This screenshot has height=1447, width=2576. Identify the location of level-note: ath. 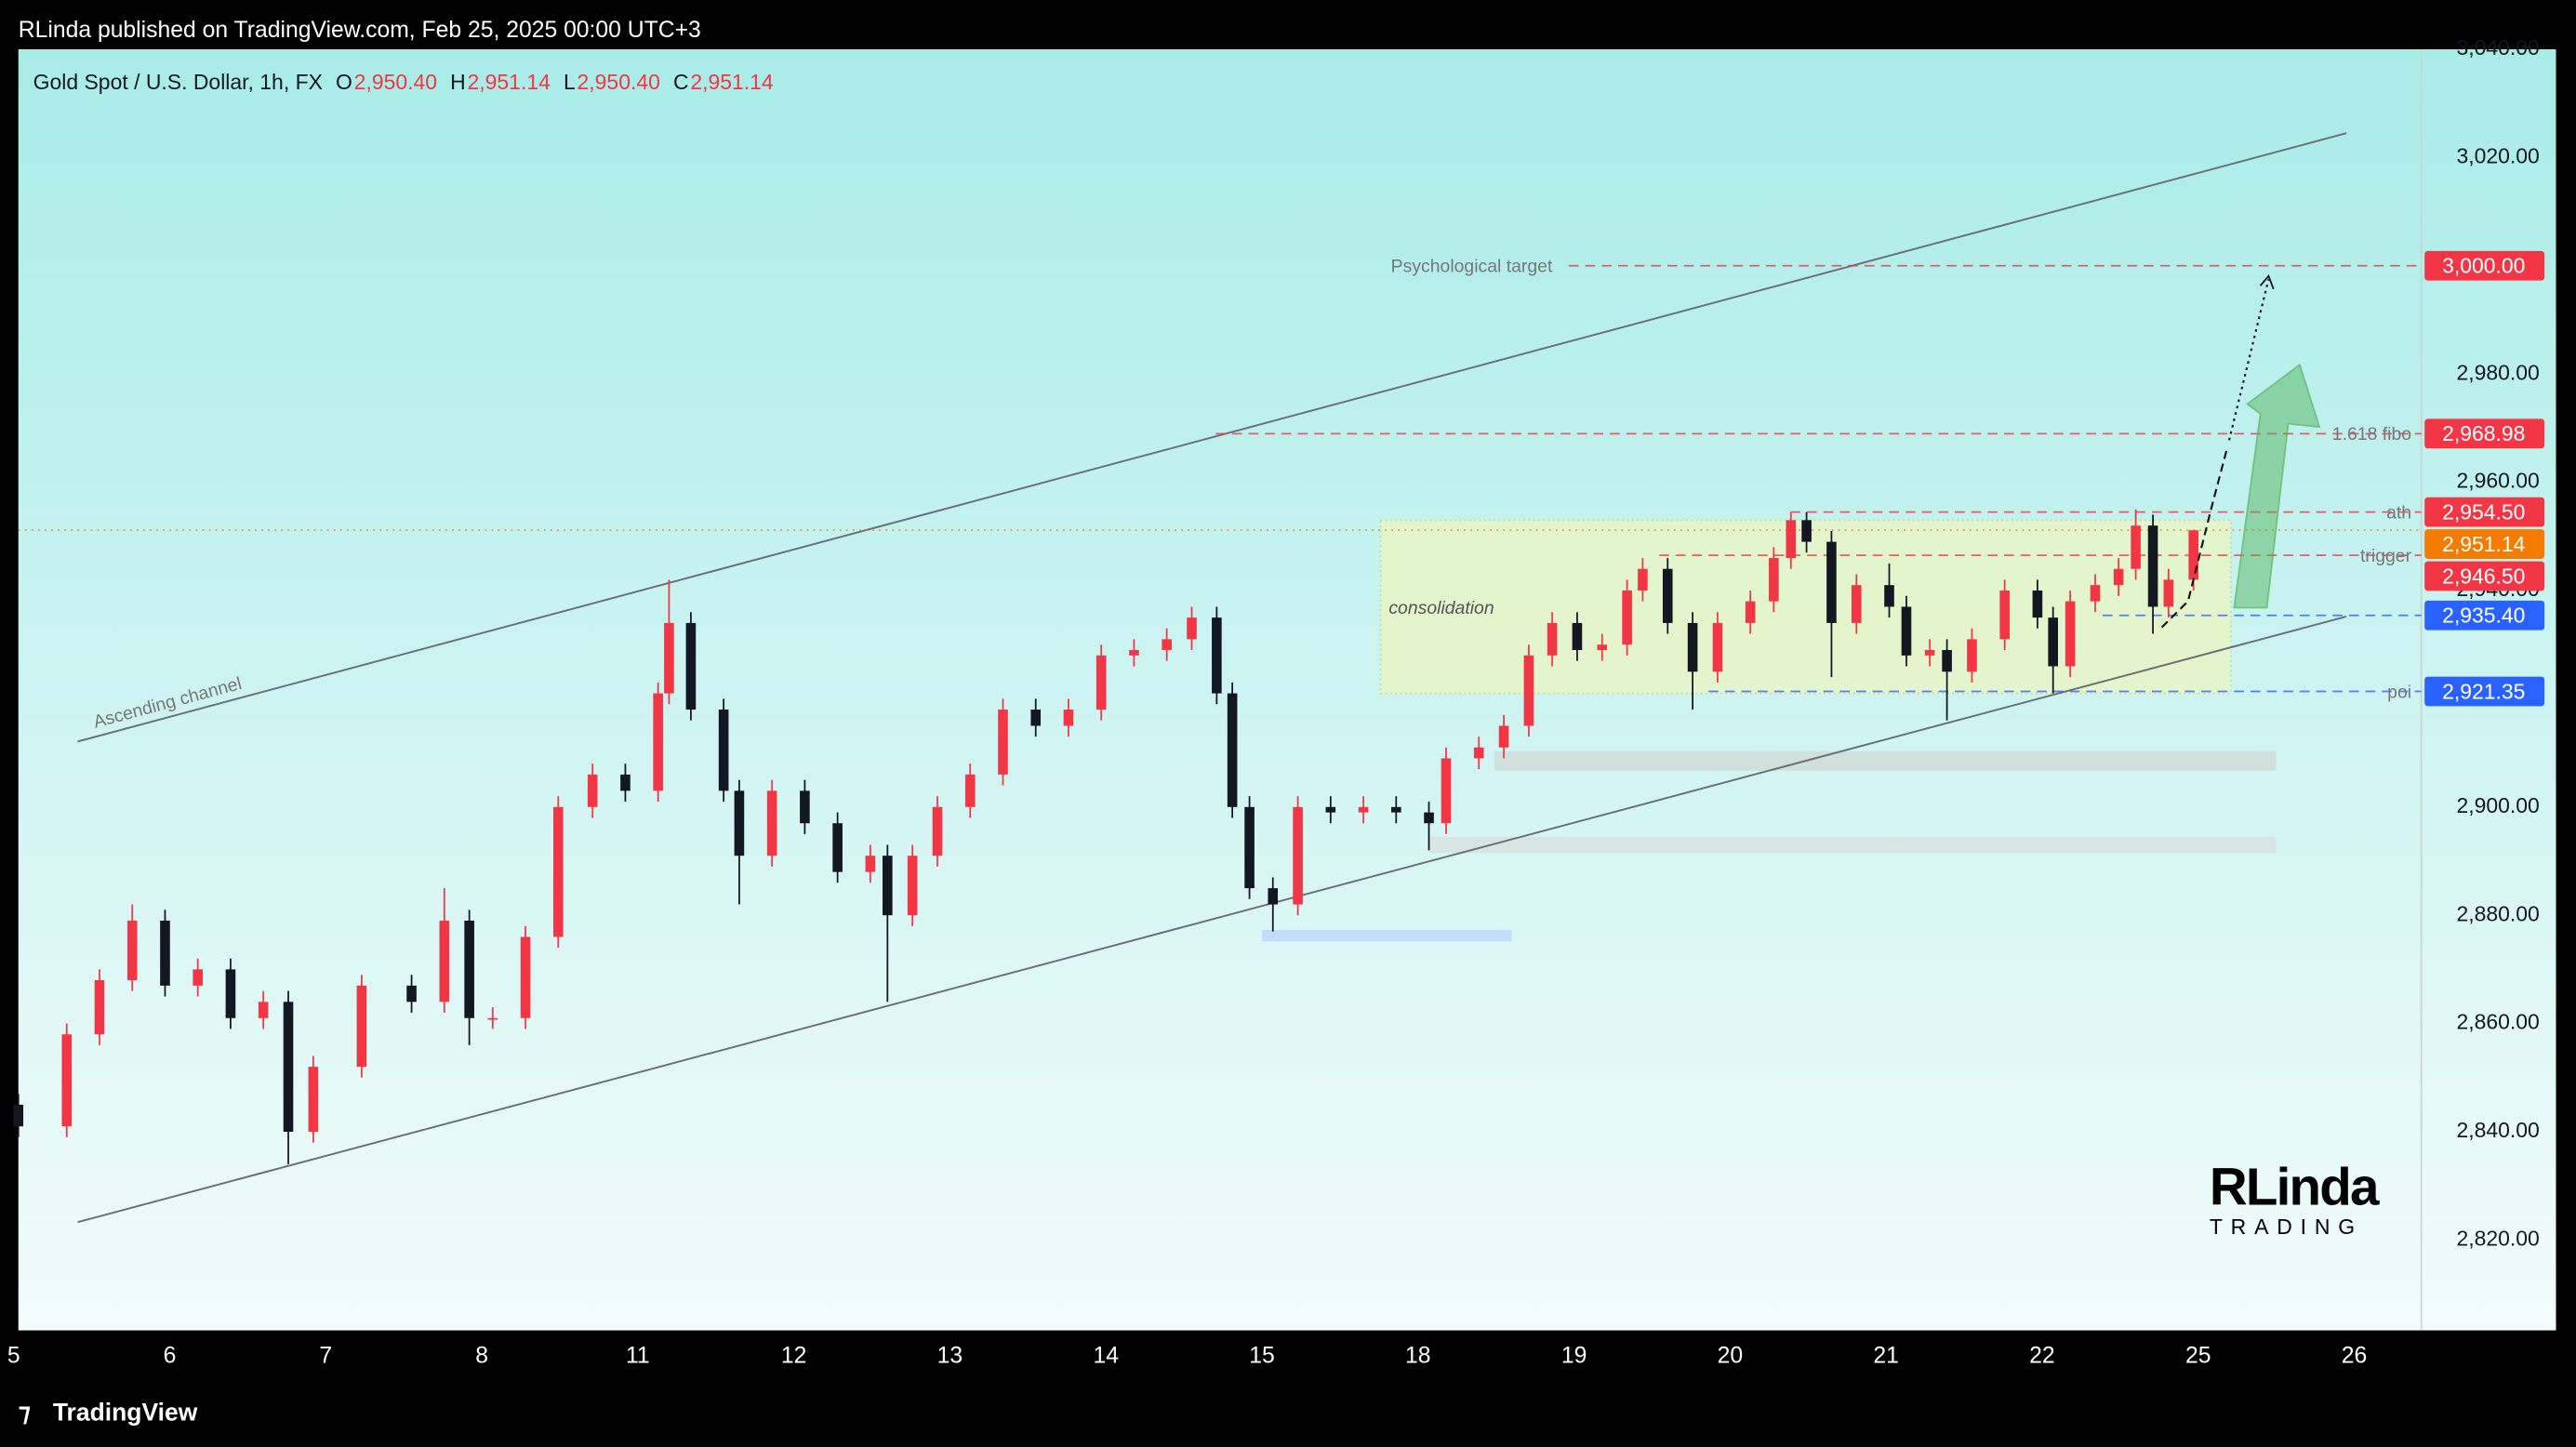
(2398, 512).